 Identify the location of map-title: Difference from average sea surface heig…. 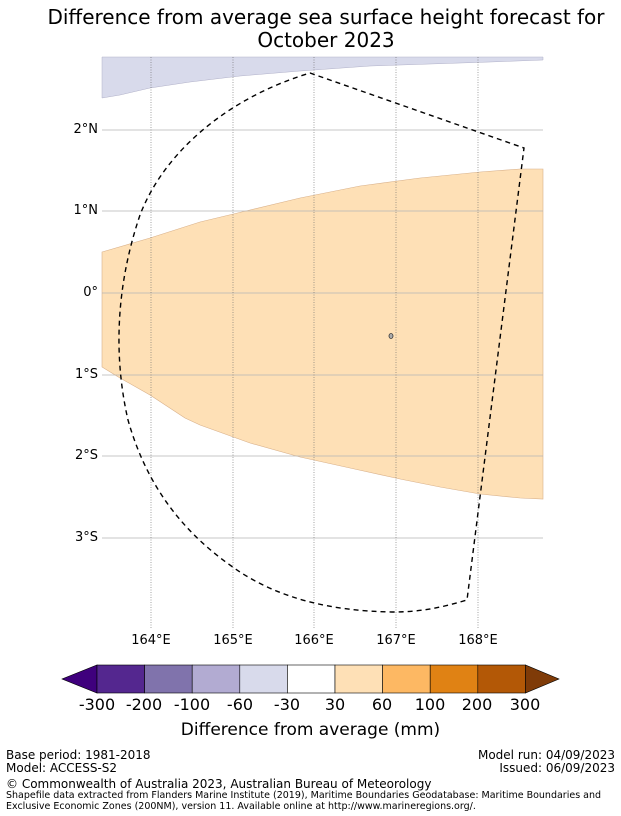
(310, 29).